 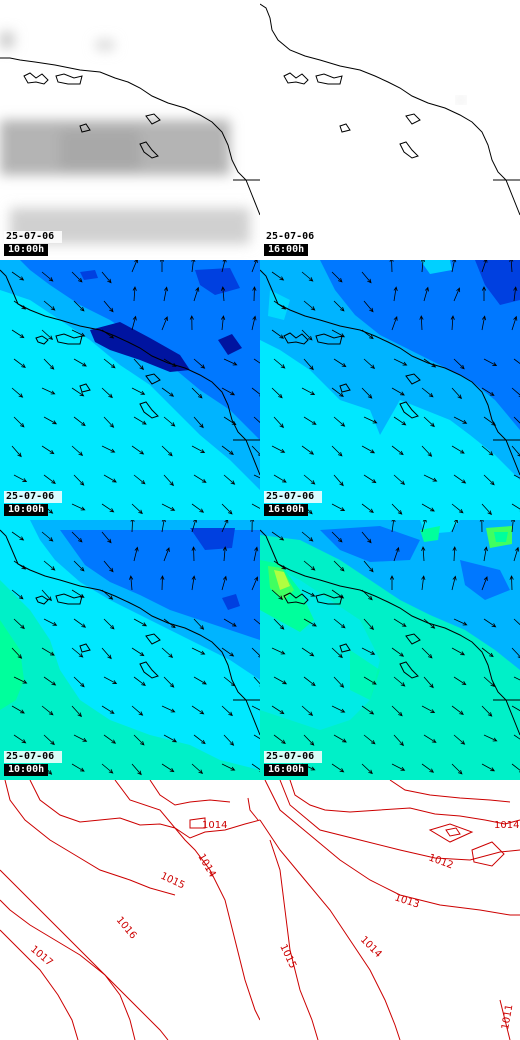 I want to click on isobar-label: 1017, so click(x=41, y=956).